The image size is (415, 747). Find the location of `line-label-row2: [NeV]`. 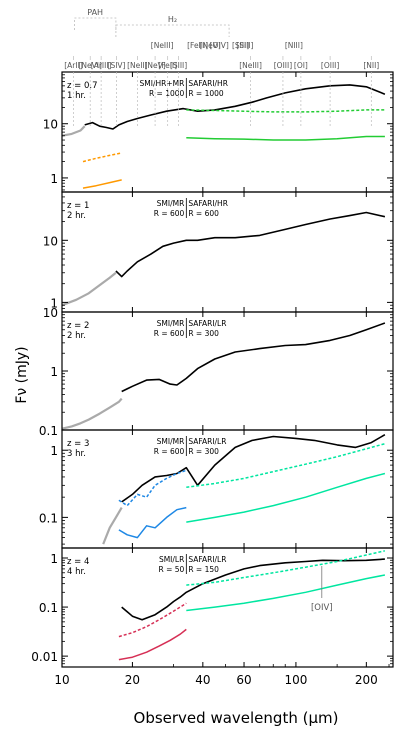

line-label-row2: [NeV] is located at coordinates (210, 45).